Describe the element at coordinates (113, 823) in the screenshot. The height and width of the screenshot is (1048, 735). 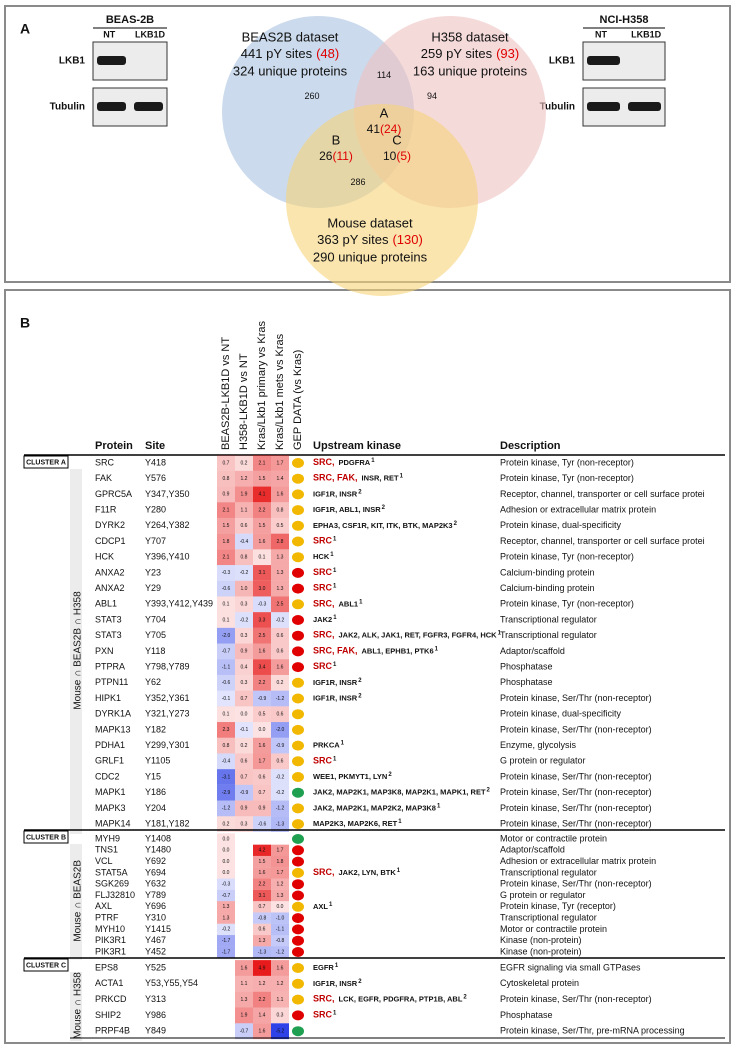
I see `protein: MAPK14` at that location.